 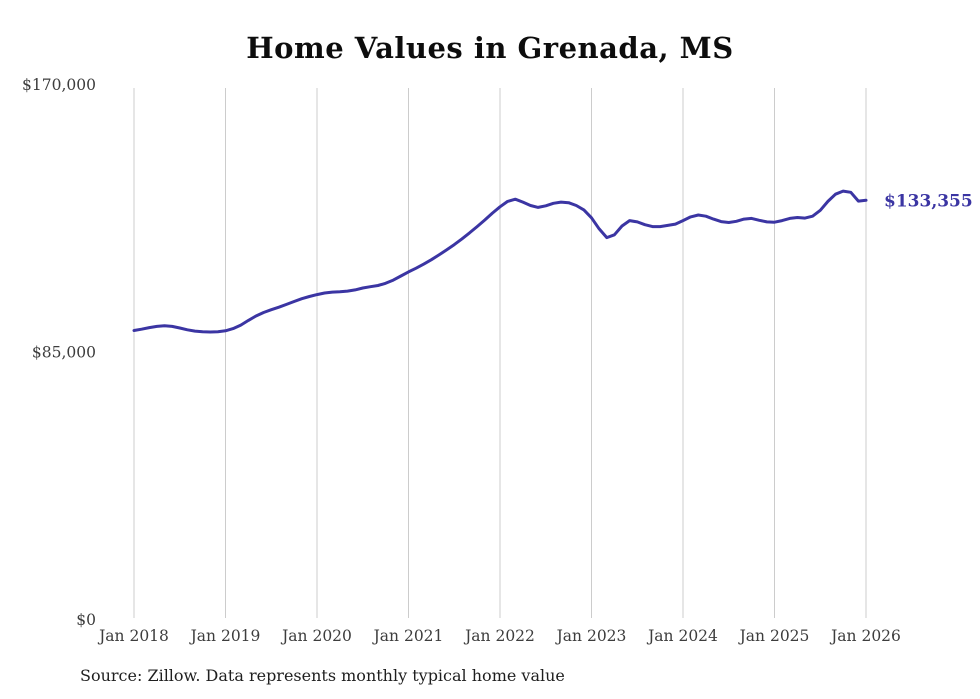 I want to click on x-tick-label: Jan 2022, so click(x=499, y=636).